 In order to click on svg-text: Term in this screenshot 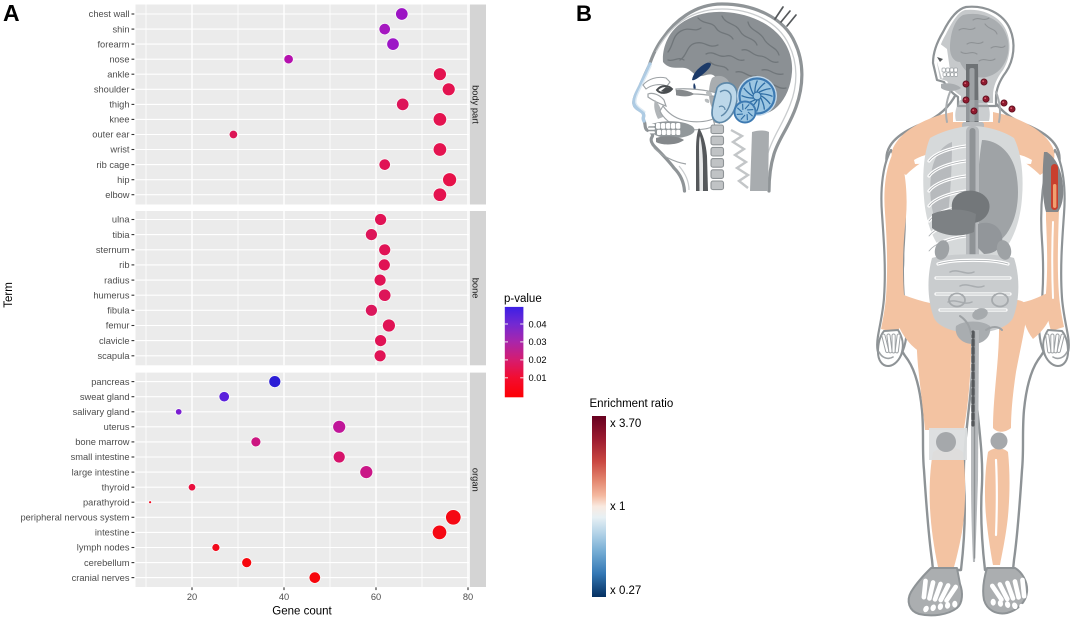, I will do `click(9, 295)`.